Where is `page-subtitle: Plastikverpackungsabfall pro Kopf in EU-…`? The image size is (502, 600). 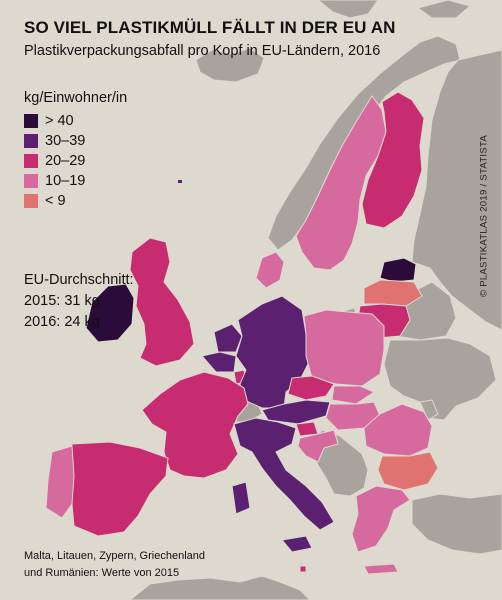 page-subtitle: Plastikverpackungsabfall pro Kopf in EU-… is located at coordinates (202, 51).